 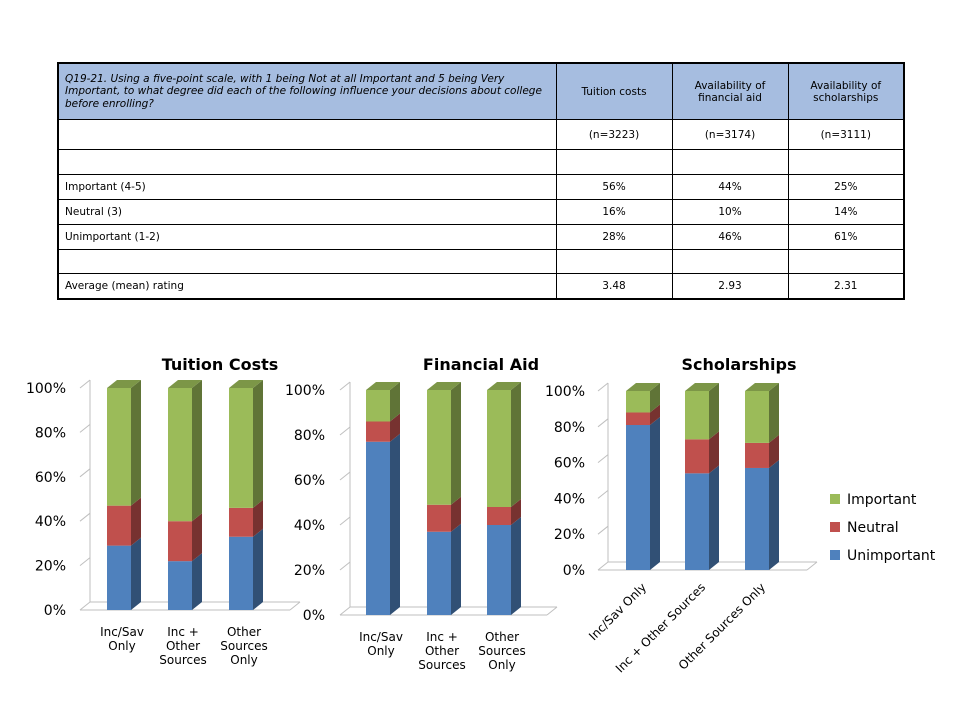 What do you see at coordinates (846, 187) in the screenshot?
I see `table-cell: 25%` at bounding box center [846, 187].